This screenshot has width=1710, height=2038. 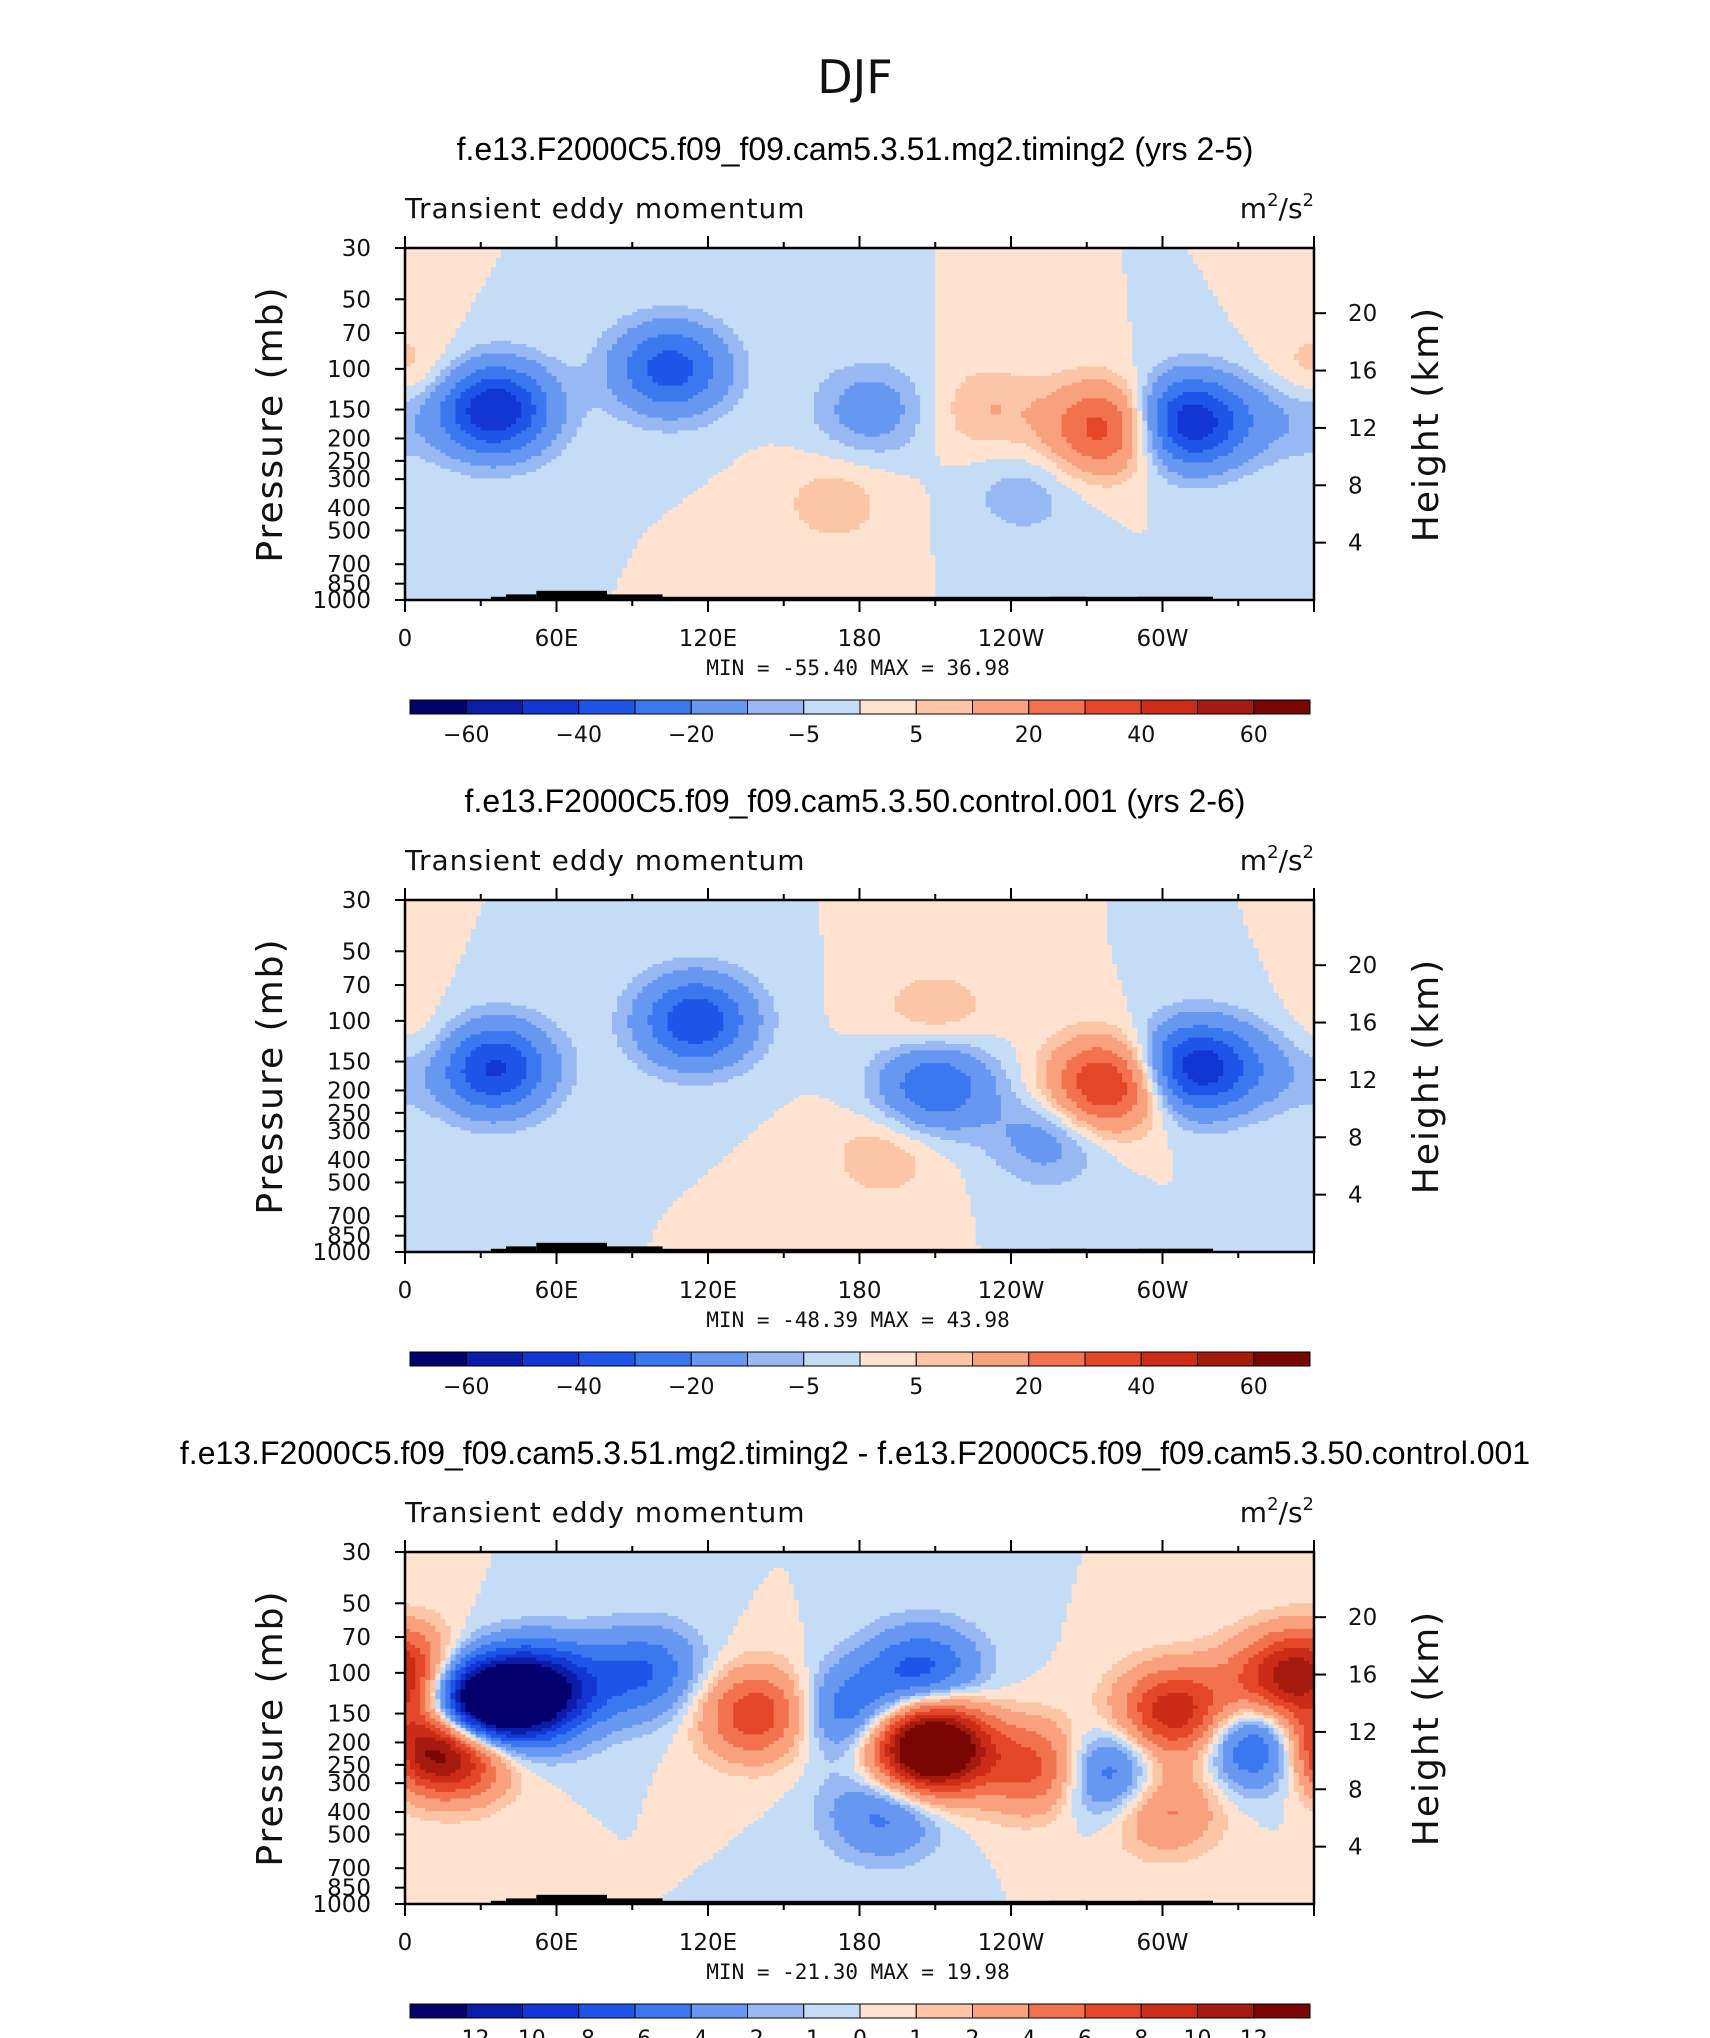 I want to click on height-tick-label: 12, so click(x=1362, y=429).